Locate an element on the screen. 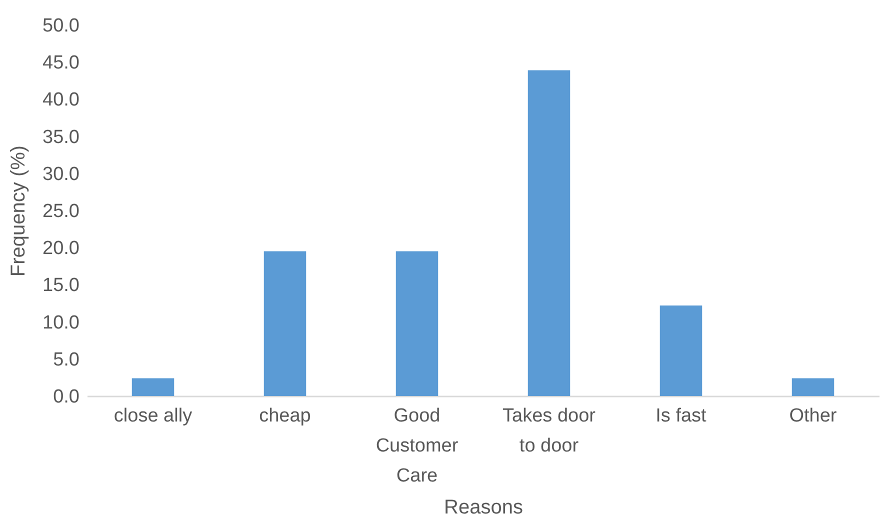  x-tick-label: Good Customer Care is located at coordinates (417, 446).